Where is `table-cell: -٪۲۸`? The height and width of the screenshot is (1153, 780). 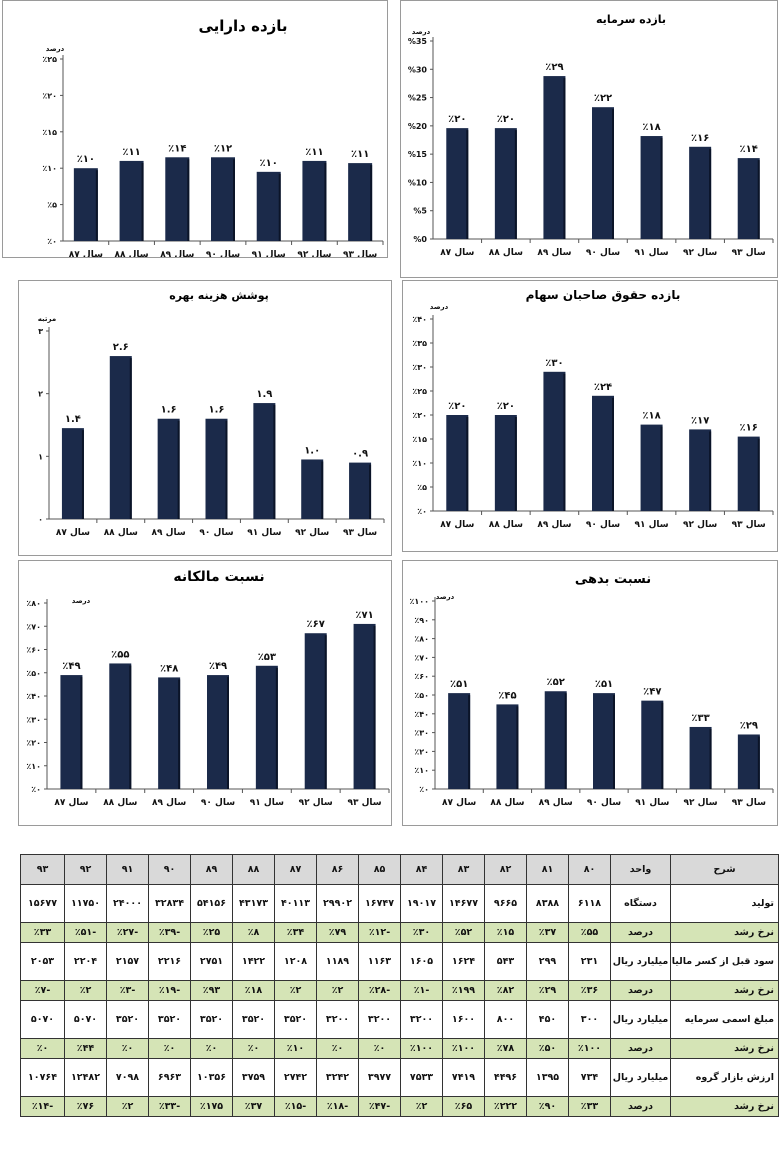
table-cell: -٪۲۸ is located at coordinates (379, 990).